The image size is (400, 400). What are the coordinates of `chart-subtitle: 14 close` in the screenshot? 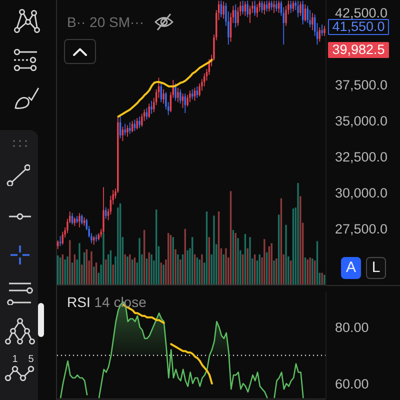 It's located at (119, 302).